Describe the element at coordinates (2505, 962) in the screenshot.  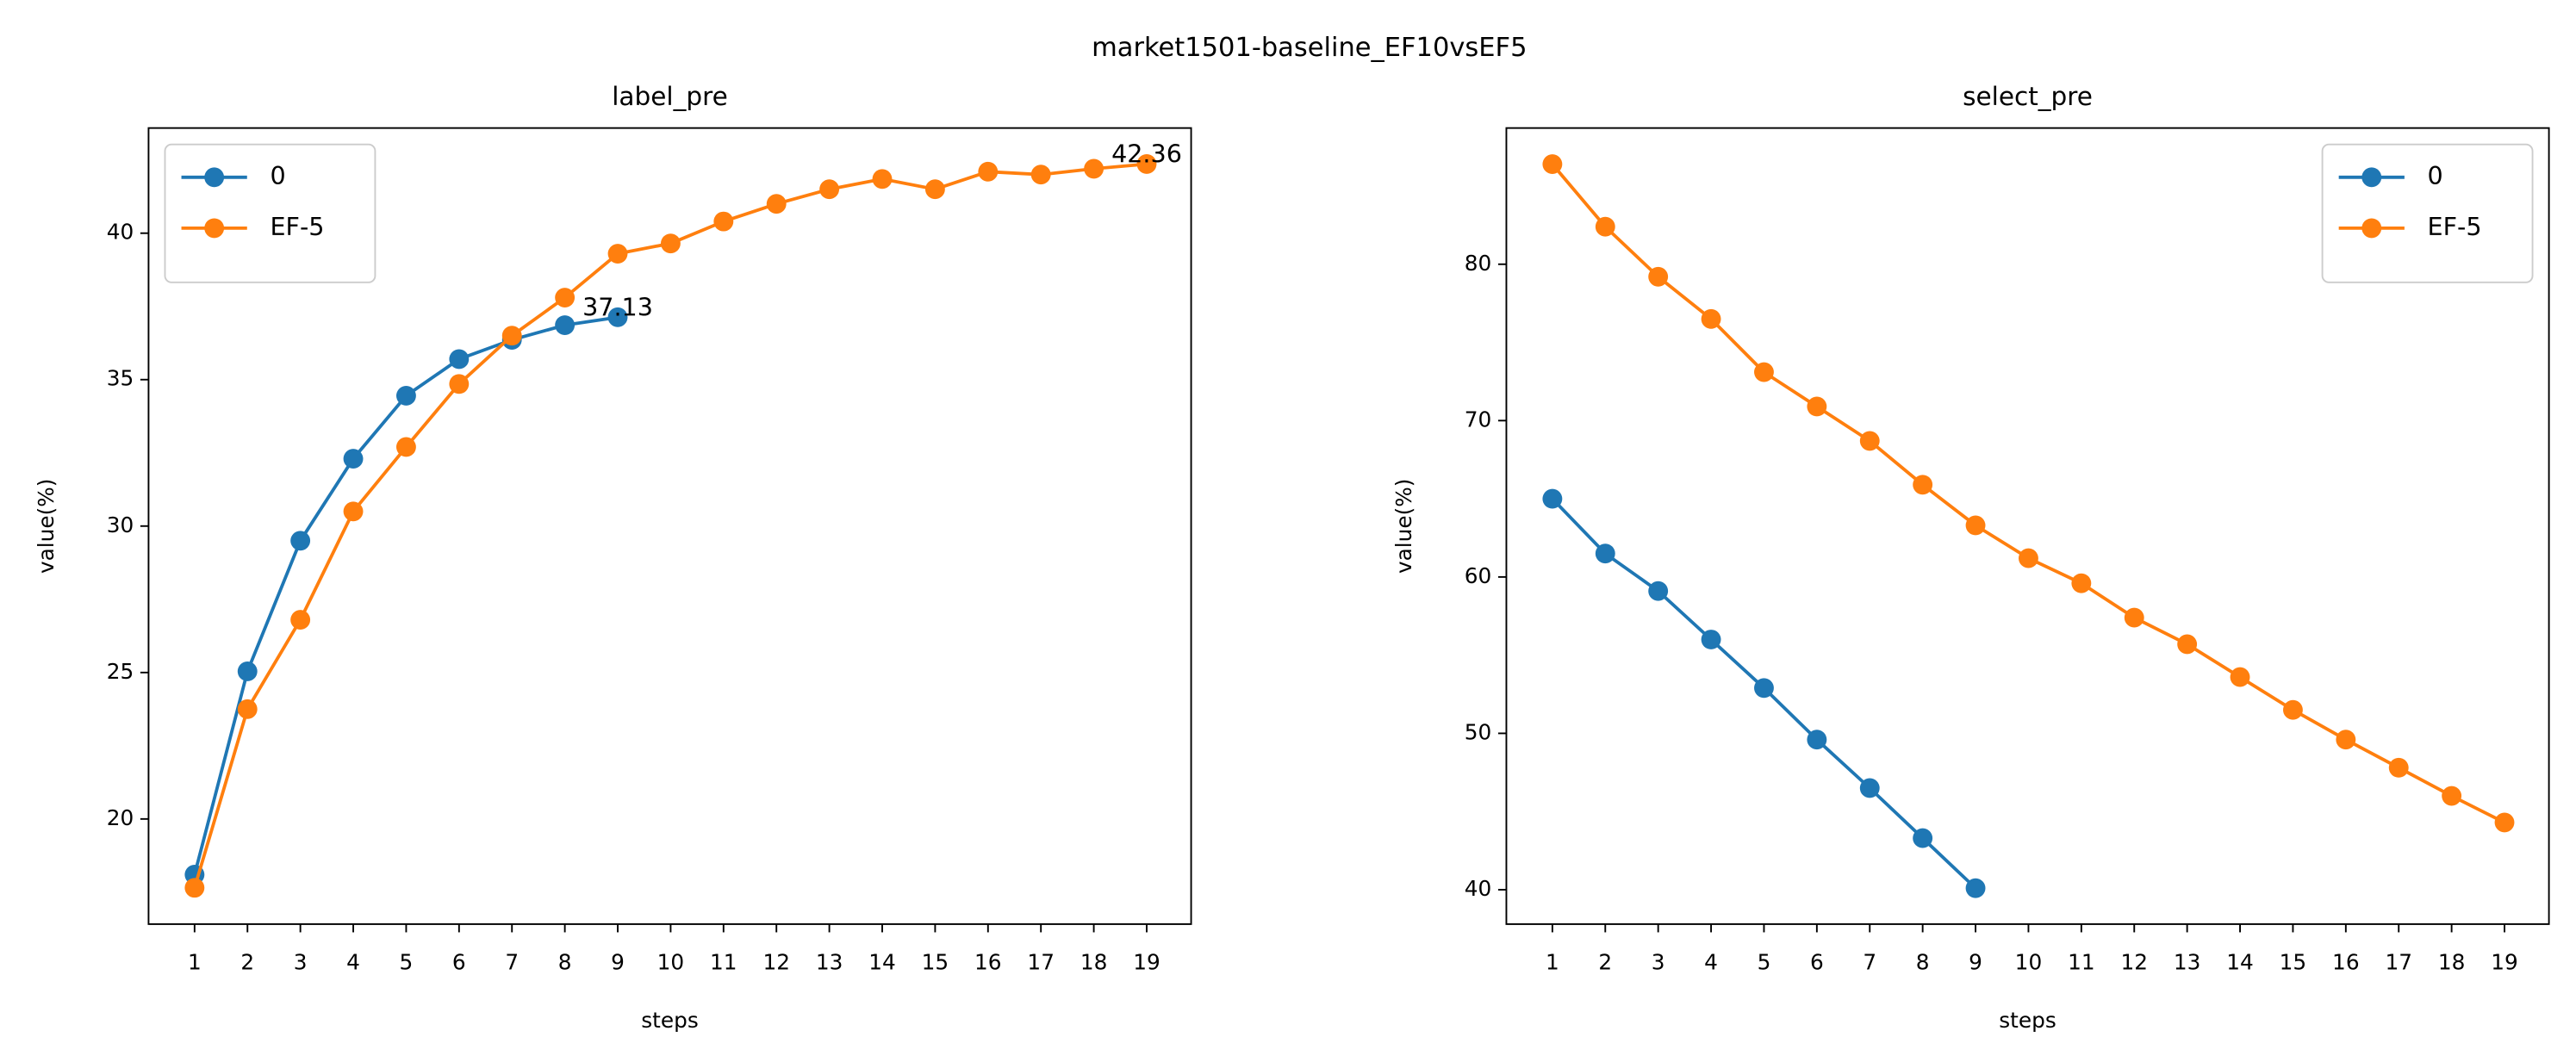
I see `x-tick-label: 19` at that location.